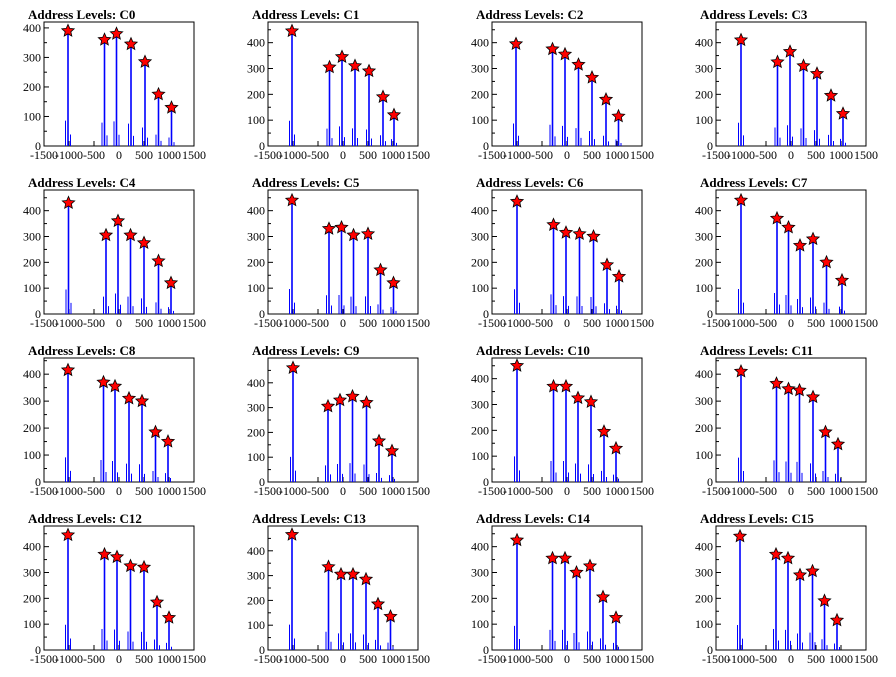 The image size is (896, 677). What do you see at coordinates (754, 182) in the screenshot?
I see `subplot-title: Address Levels: C7` at bounding box center [754, 182].